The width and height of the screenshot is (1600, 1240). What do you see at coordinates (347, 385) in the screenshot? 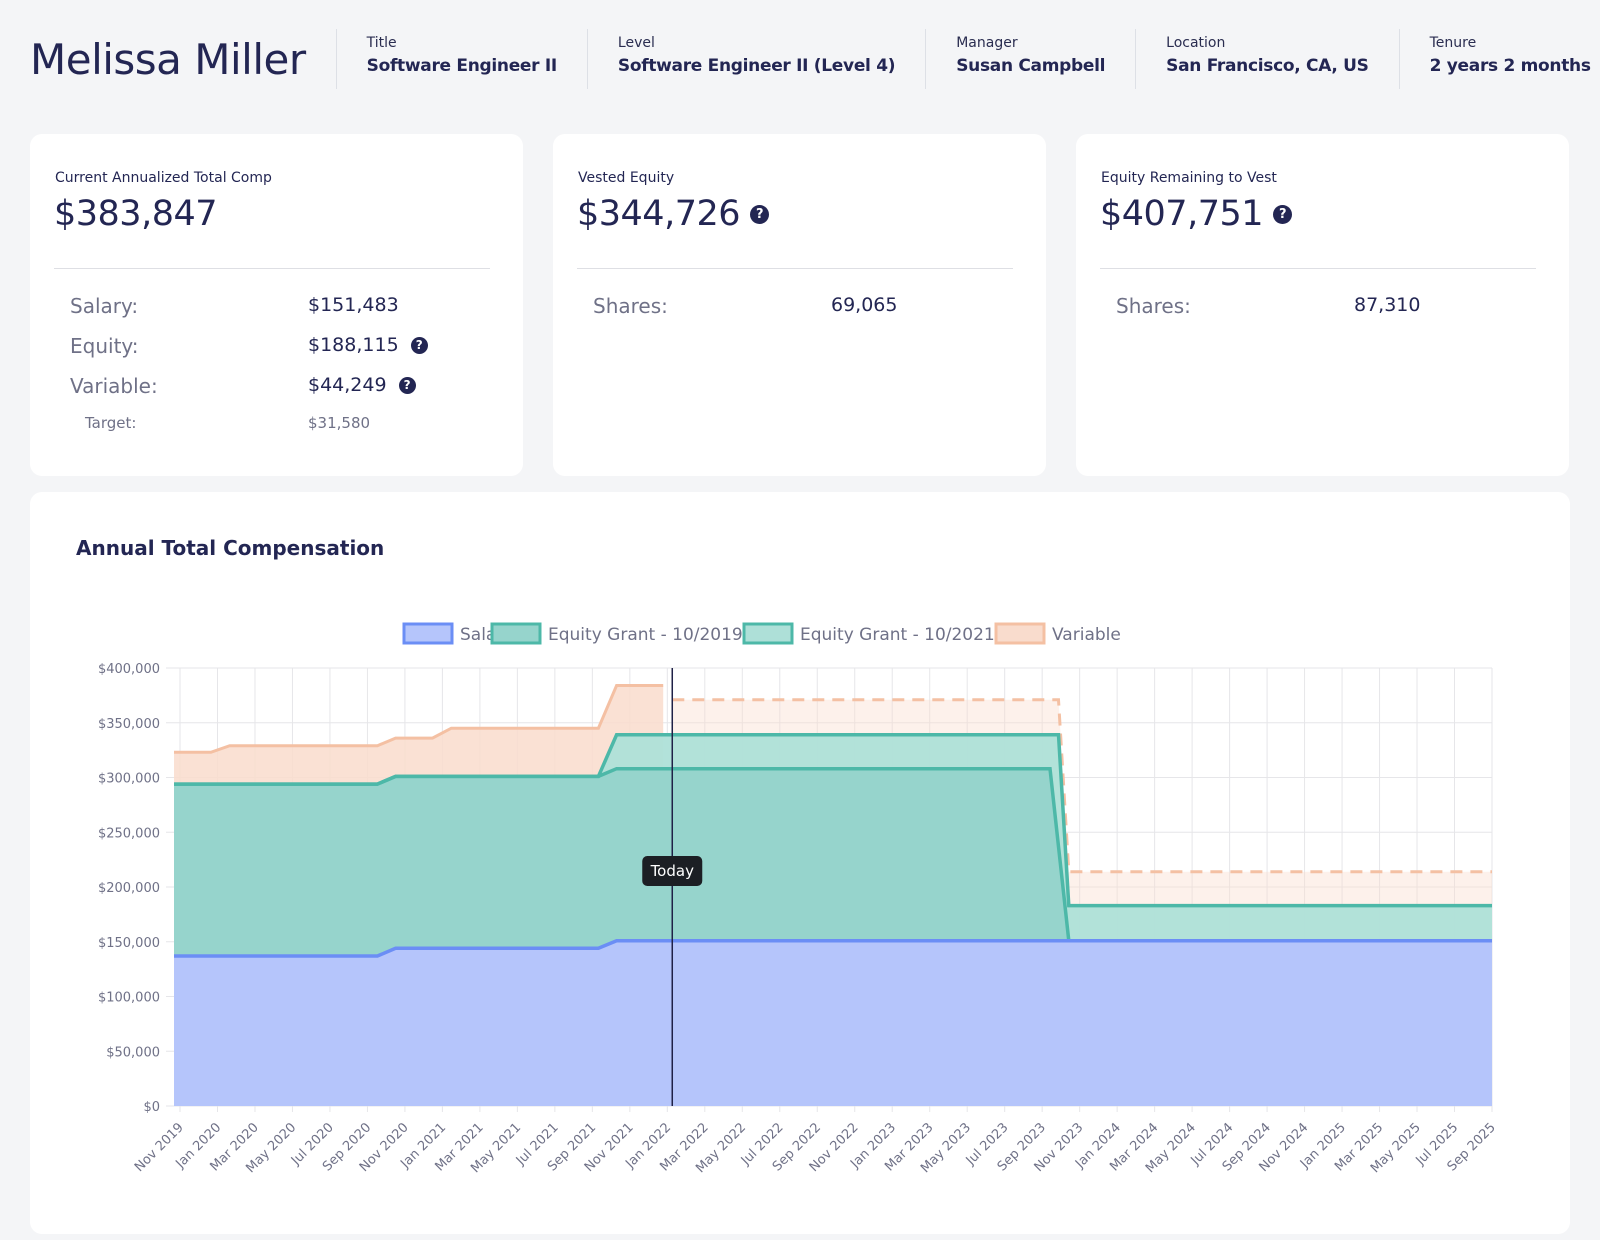
I see `value-text: $44,249` at bounding box center [347, 385].